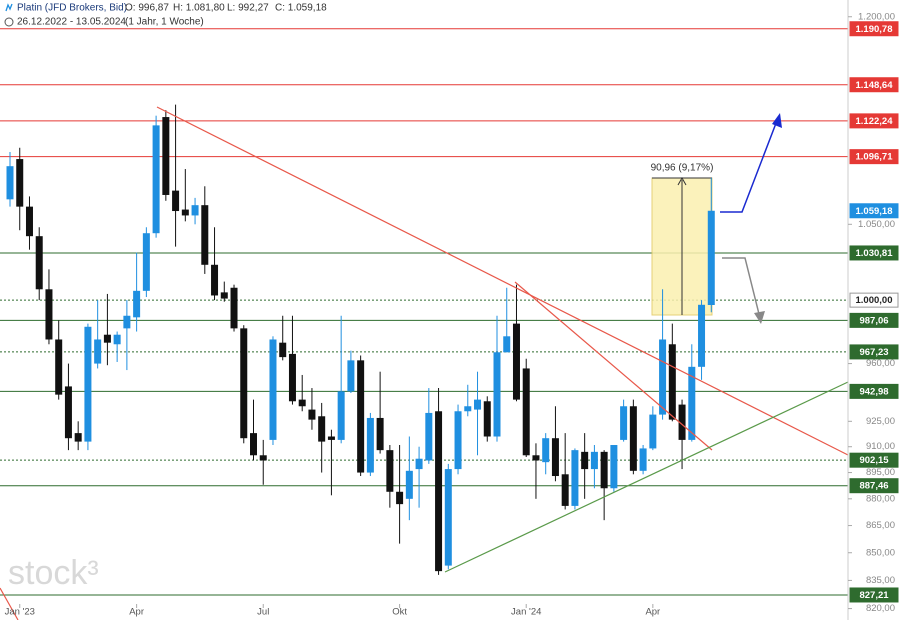  Describe the element at coordinates (875, 85) in the screenshot. I see `level-label: 1.148,64` at that location.